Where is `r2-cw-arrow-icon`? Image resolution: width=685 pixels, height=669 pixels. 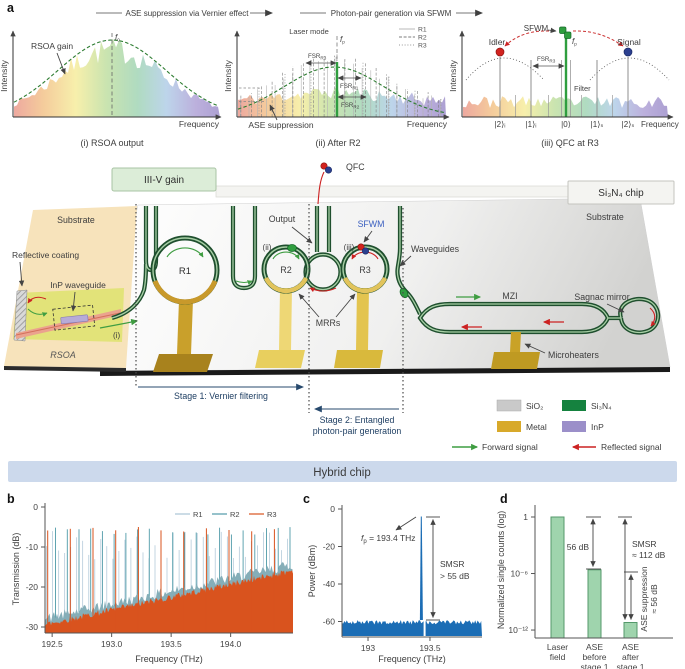
r2-cw-arrow-icon is located at coordinates (286, 255).